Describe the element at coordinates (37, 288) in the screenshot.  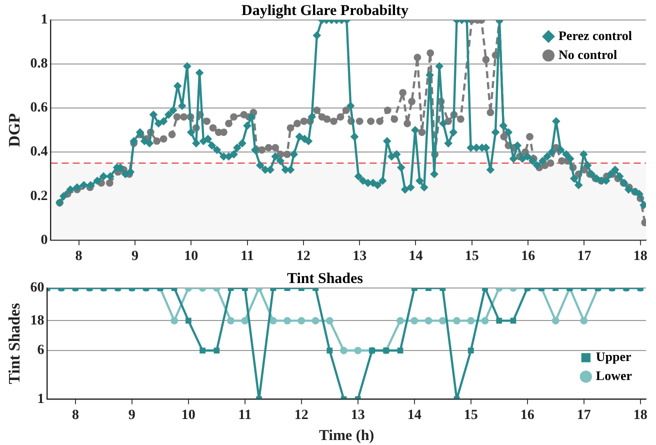
I see `y-tick-label: 60` at that location.